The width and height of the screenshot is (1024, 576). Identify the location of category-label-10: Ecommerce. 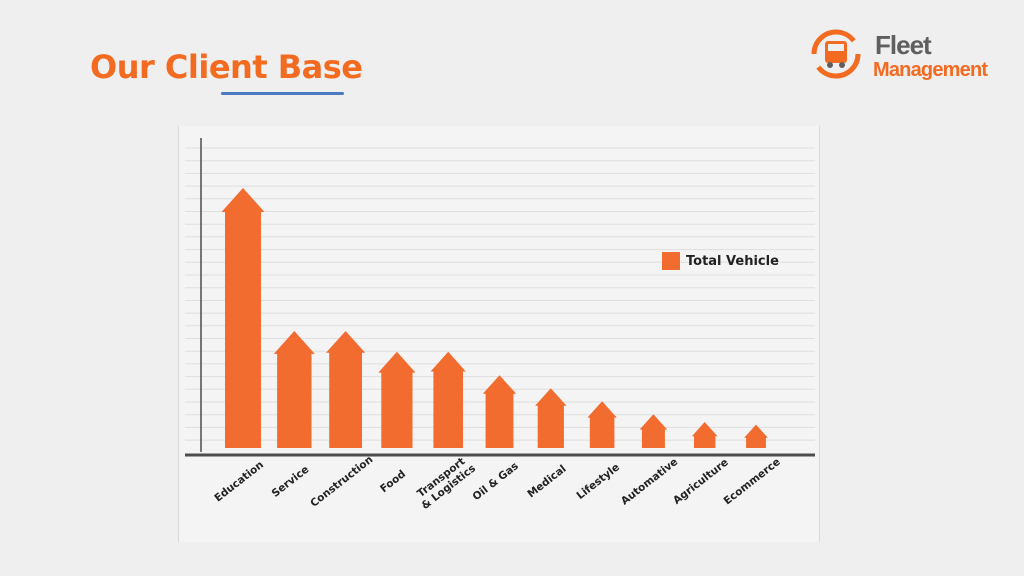
(752, 481).